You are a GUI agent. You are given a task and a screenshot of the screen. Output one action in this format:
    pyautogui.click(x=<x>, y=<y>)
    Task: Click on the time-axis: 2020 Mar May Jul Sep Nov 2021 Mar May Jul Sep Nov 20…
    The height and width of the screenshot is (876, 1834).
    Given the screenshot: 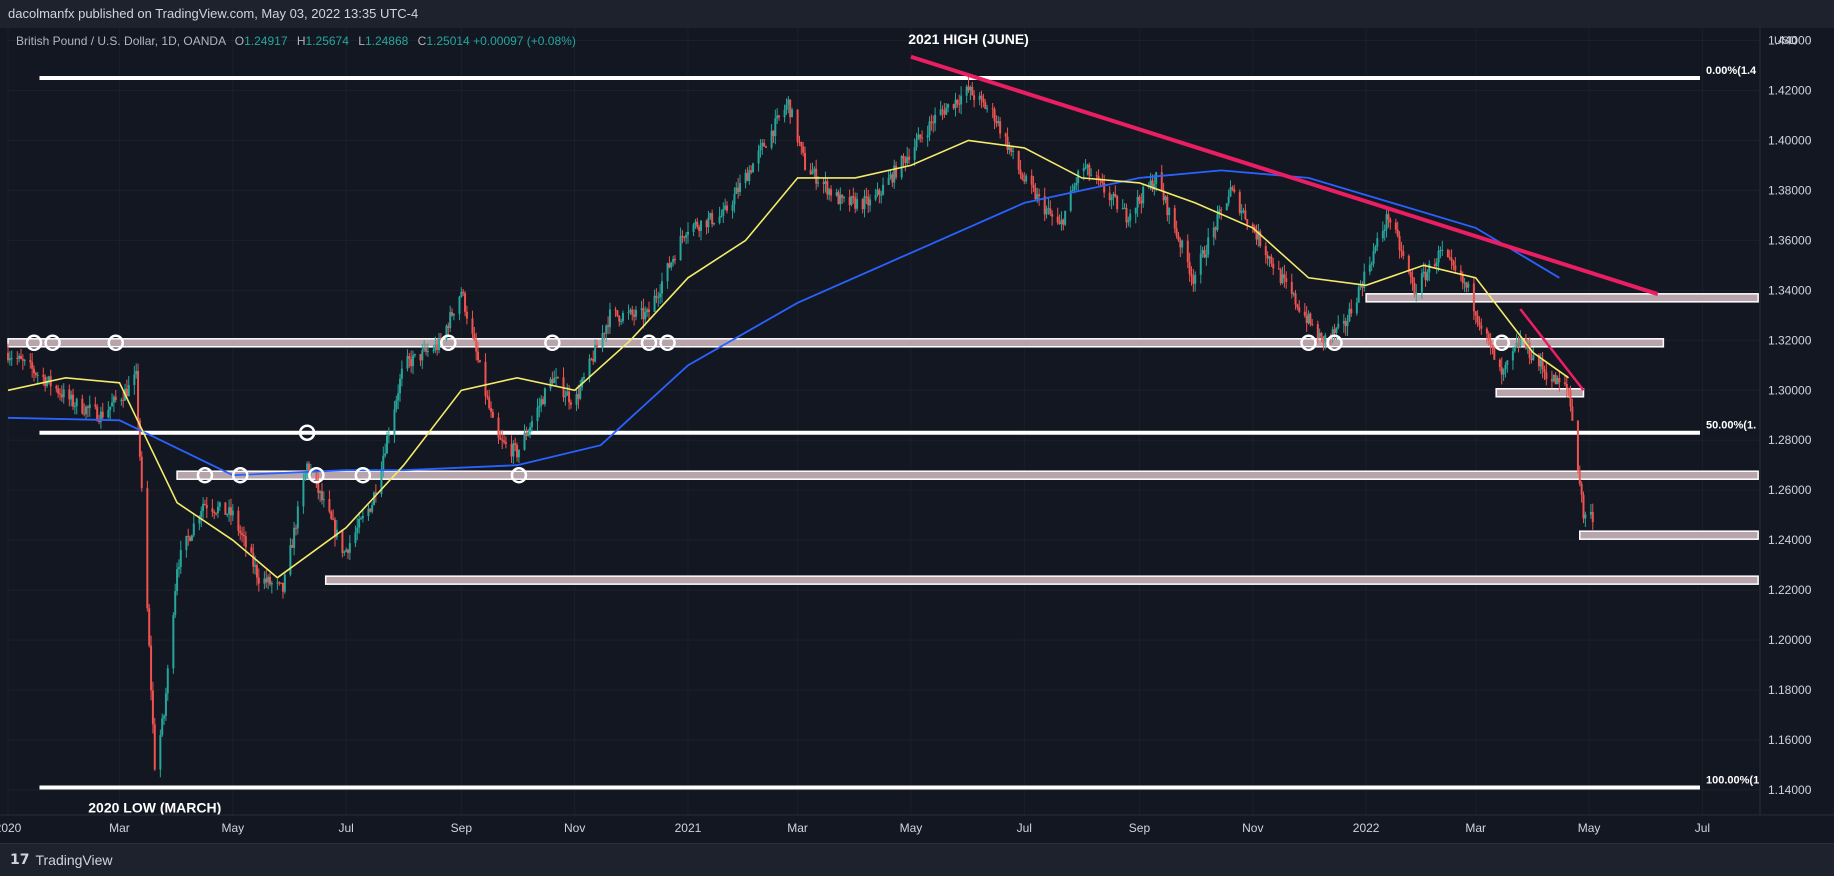 What is the action you would take?
    pyautogui.click(x=917, y=824)
    